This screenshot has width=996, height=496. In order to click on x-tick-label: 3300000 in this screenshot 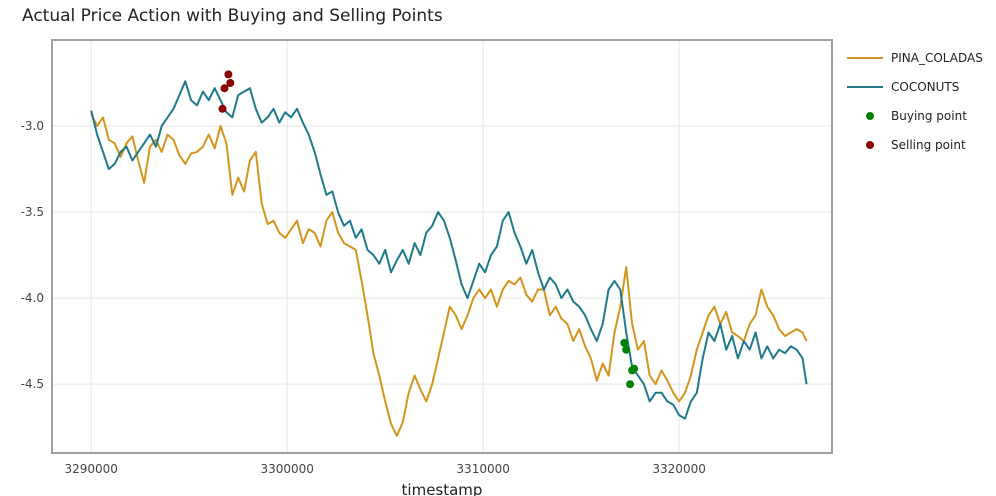, I will do `click(286, 469)`.